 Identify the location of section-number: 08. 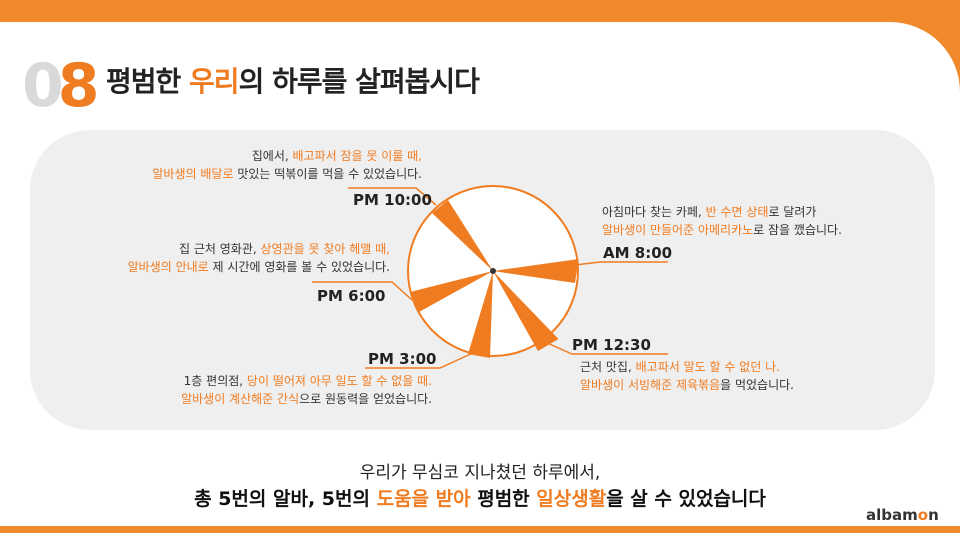
(60, 86).